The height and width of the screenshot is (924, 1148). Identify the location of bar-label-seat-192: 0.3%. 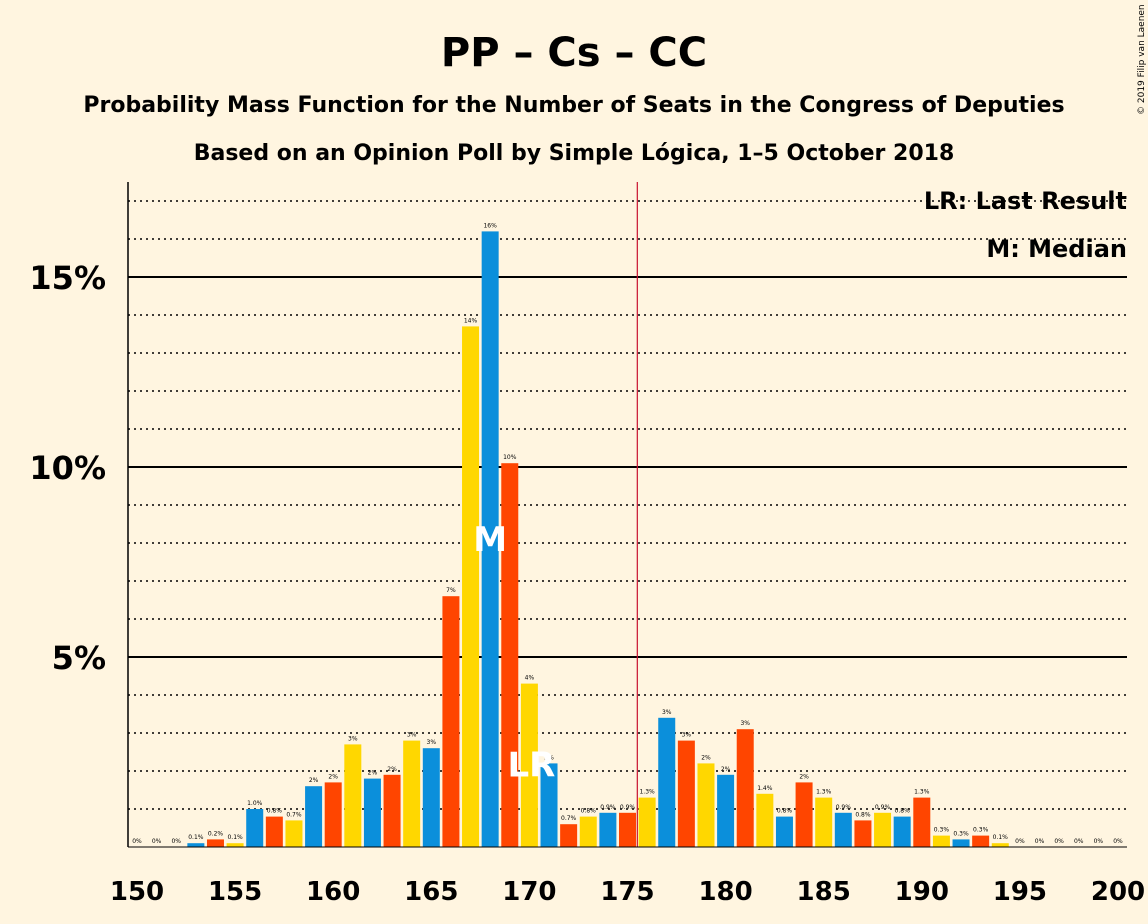
(961, 833).